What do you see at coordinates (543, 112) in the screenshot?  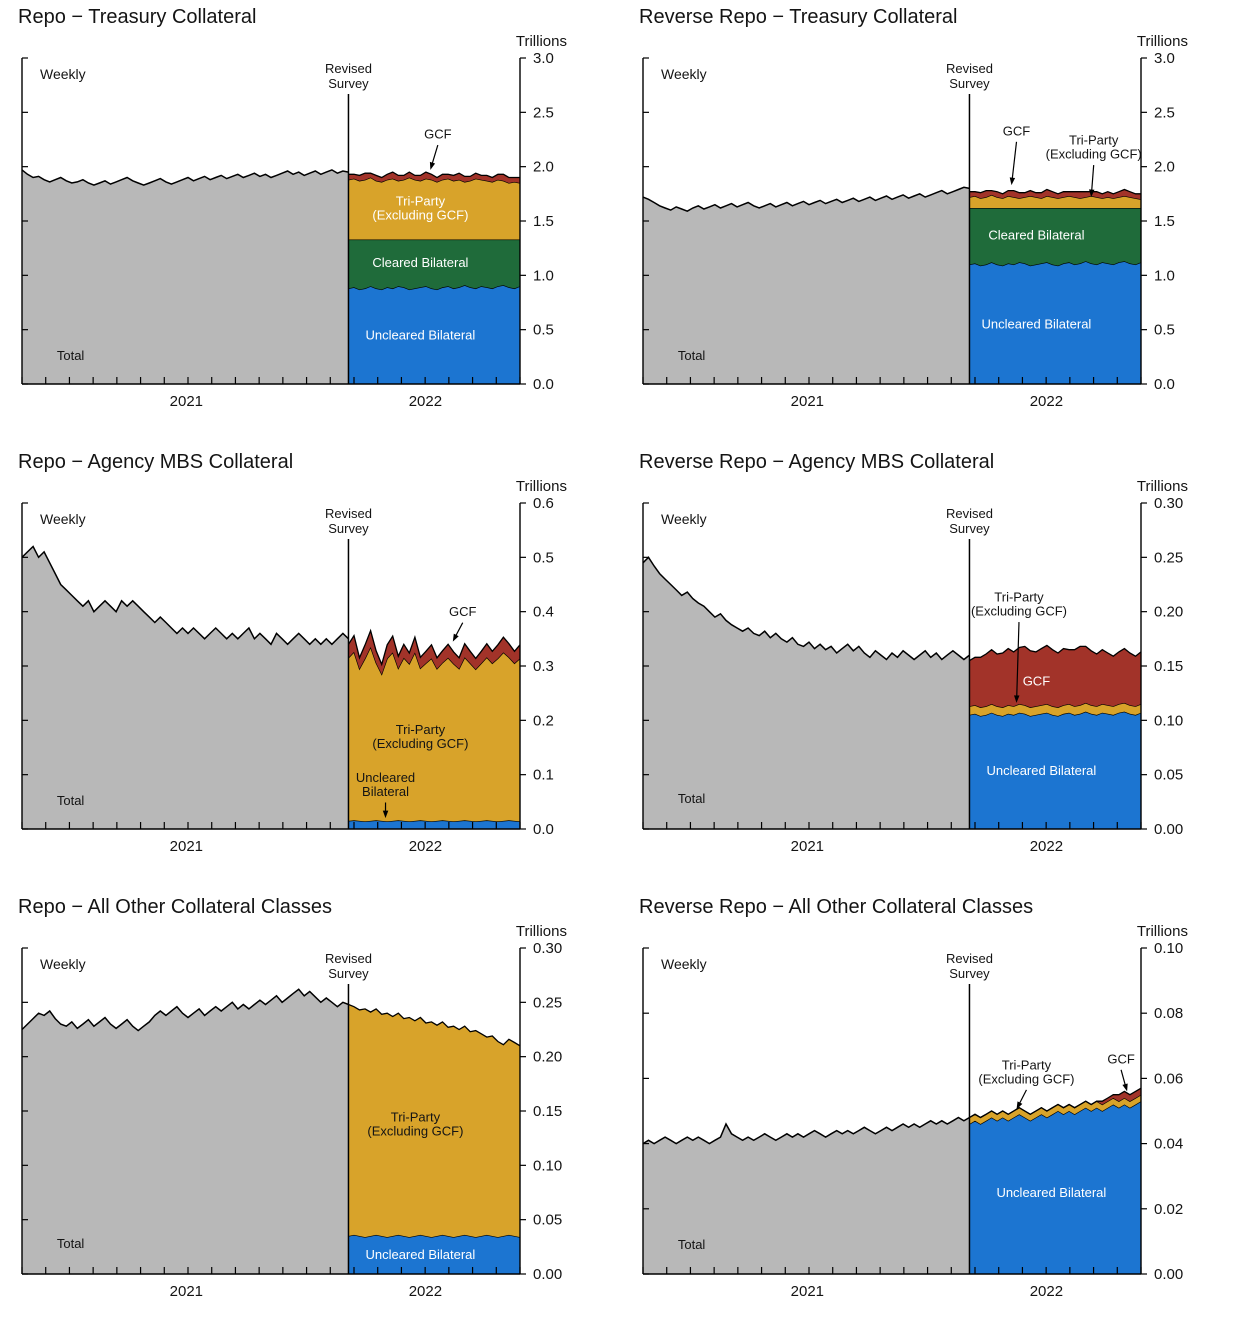 I see `y-tick-label: 2.5` at bounding box center [543, 112].